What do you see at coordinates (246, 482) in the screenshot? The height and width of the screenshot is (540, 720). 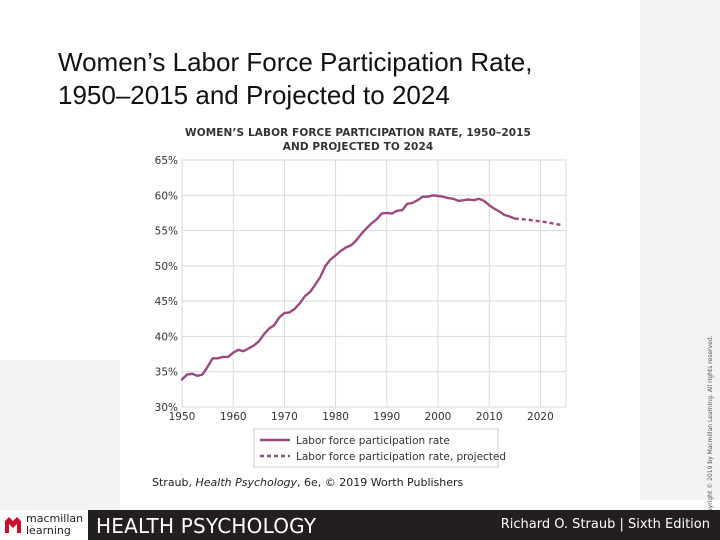 I see `credit-book-title: Health Psychology` at bounding box center [246, 482].